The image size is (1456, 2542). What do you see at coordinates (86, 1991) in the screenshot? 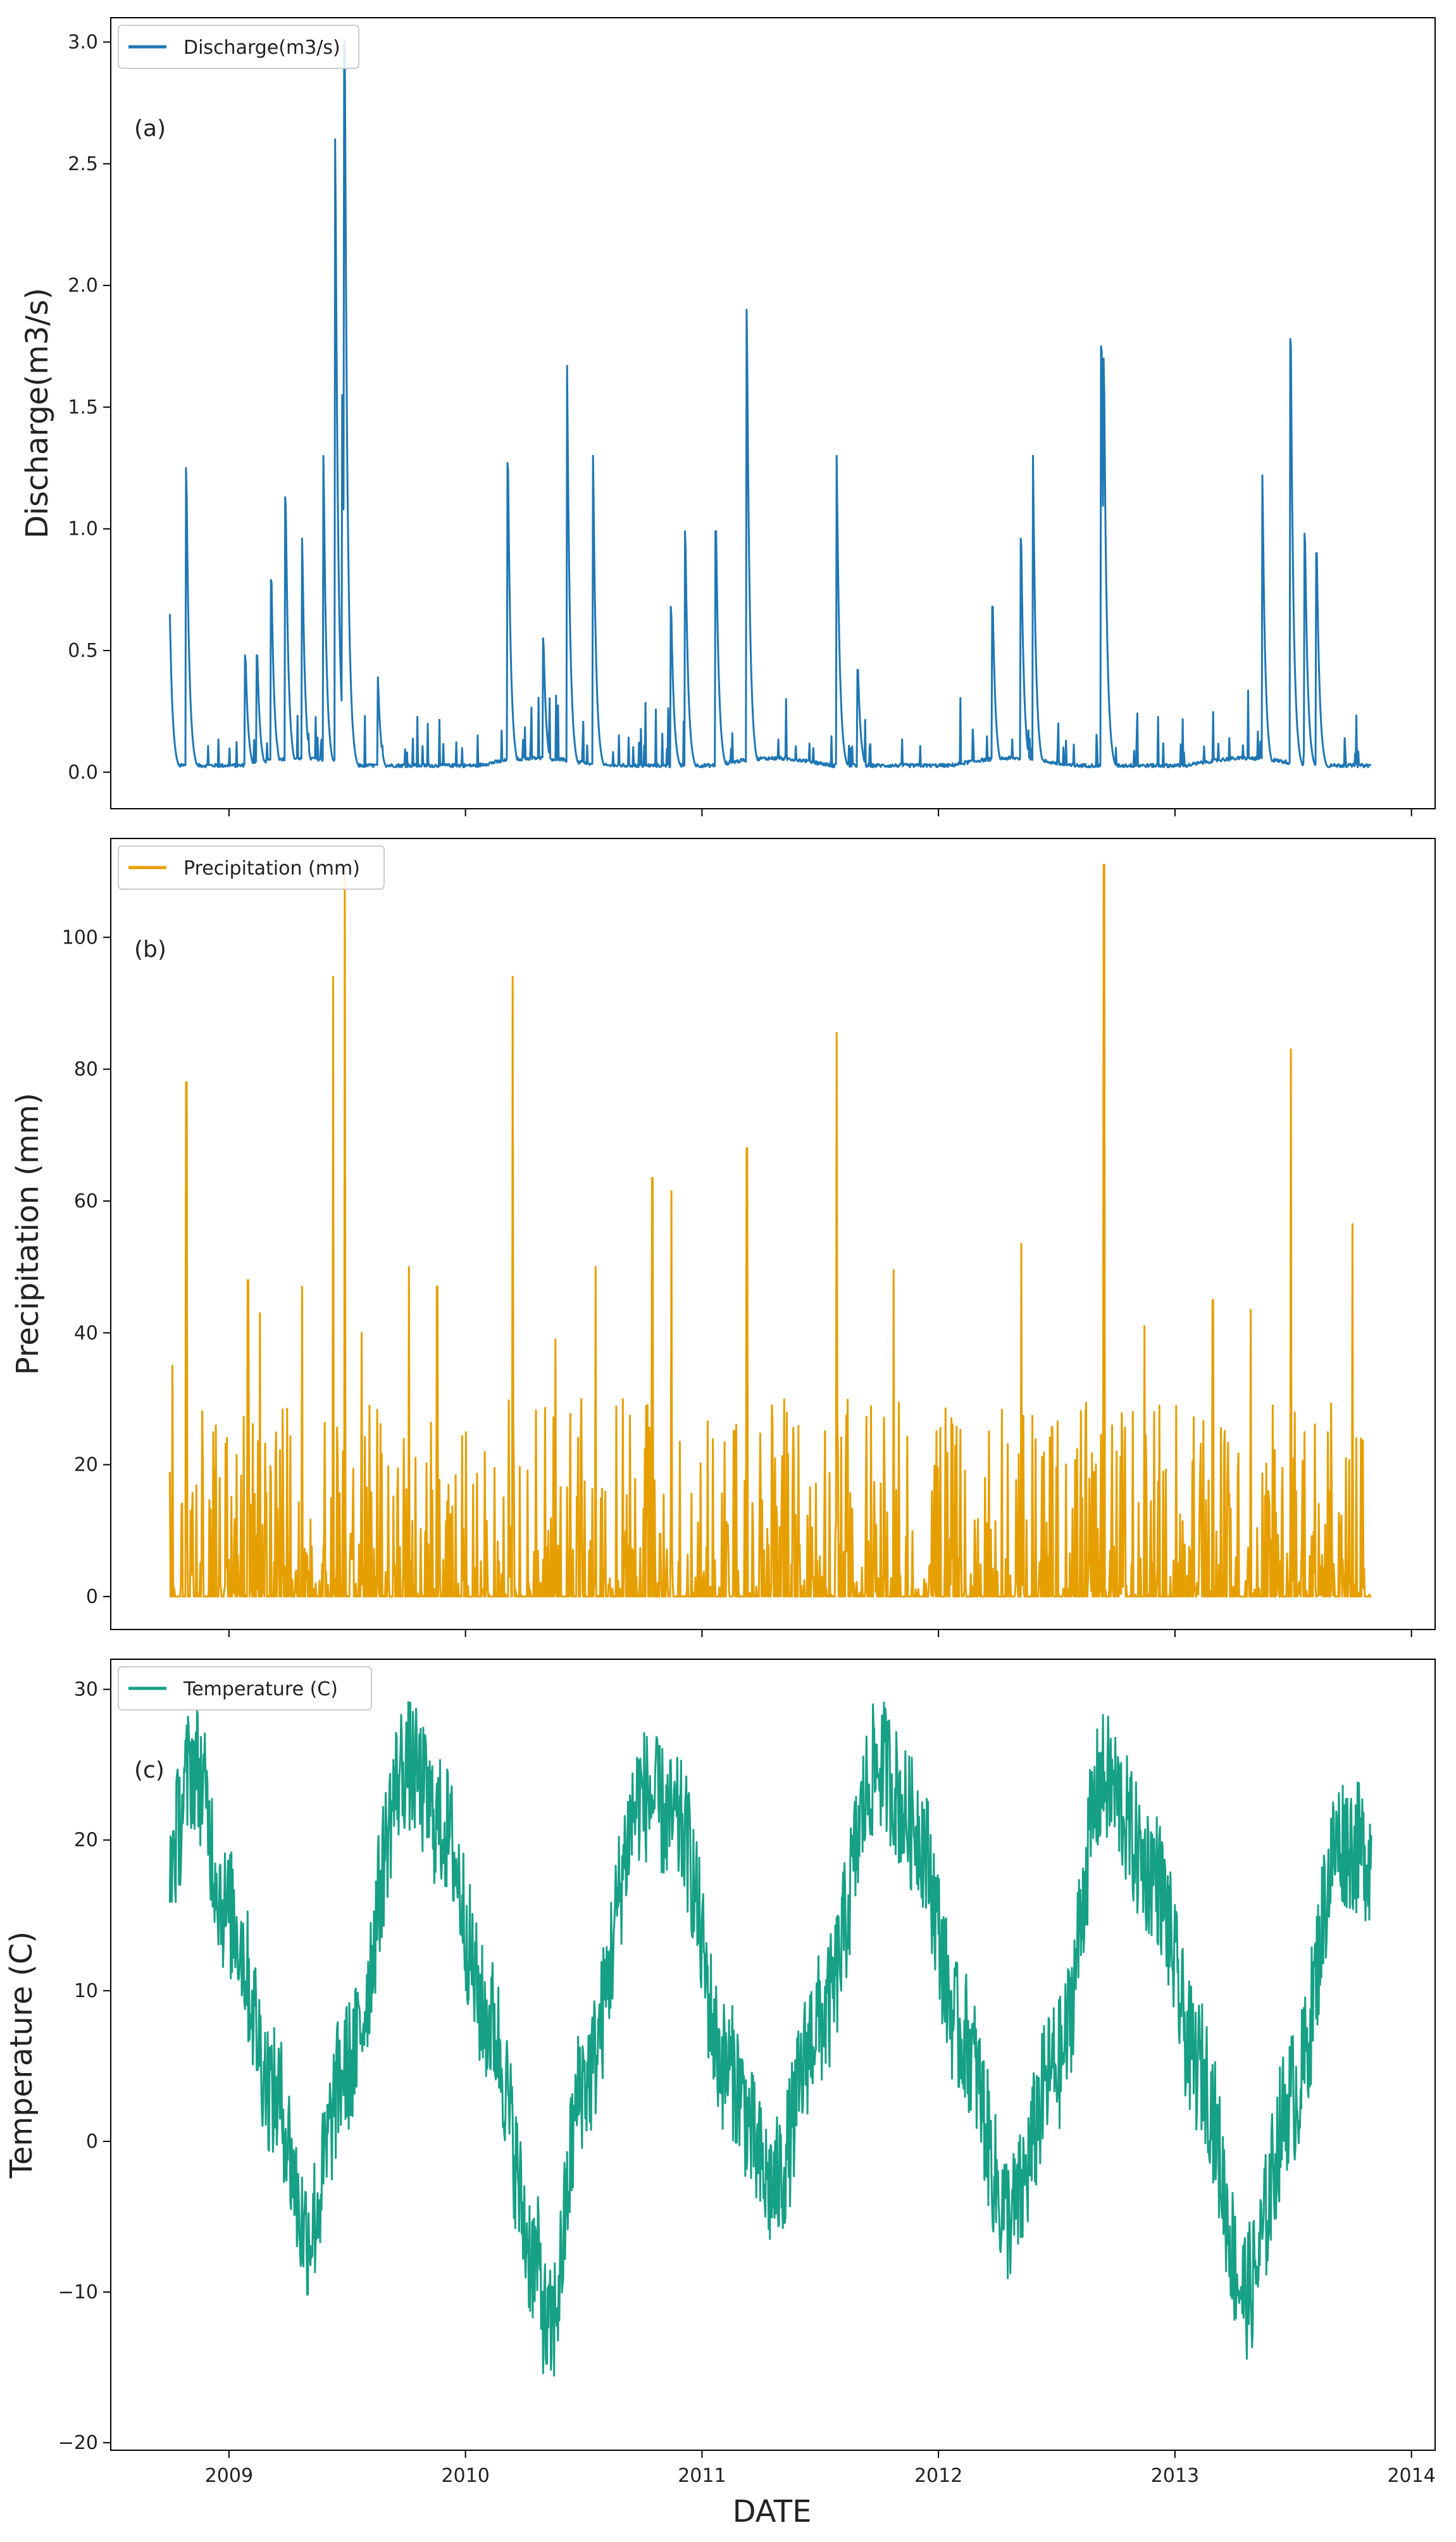
I see `y-tick-label: 10` at bounding box center [86, 1991].